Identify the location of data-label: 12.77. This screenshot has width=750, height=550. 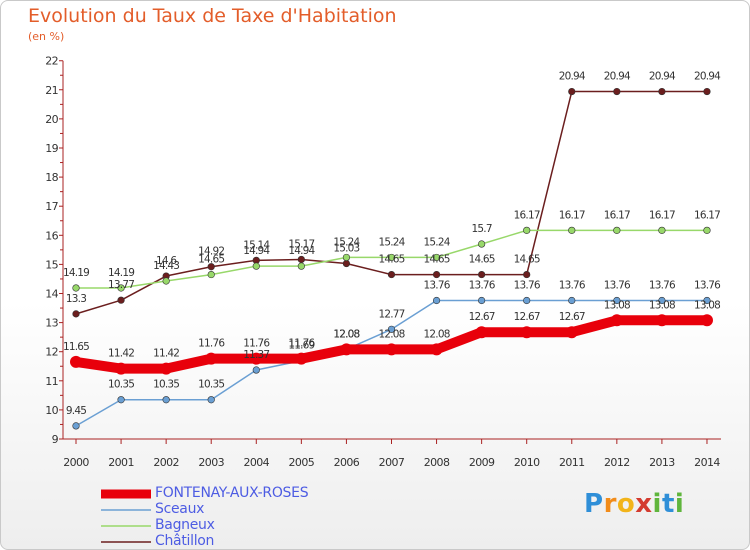
(391, 314).